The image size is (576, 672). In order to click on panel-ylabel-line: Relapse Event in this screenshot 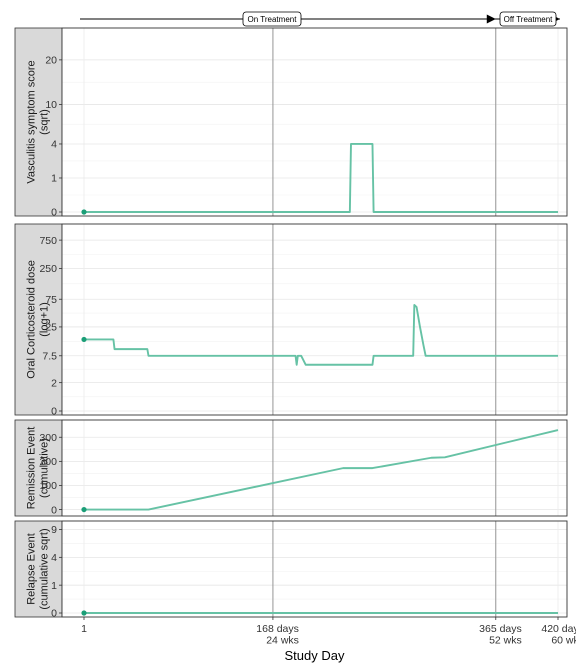, I will do `click(32, 569)`.